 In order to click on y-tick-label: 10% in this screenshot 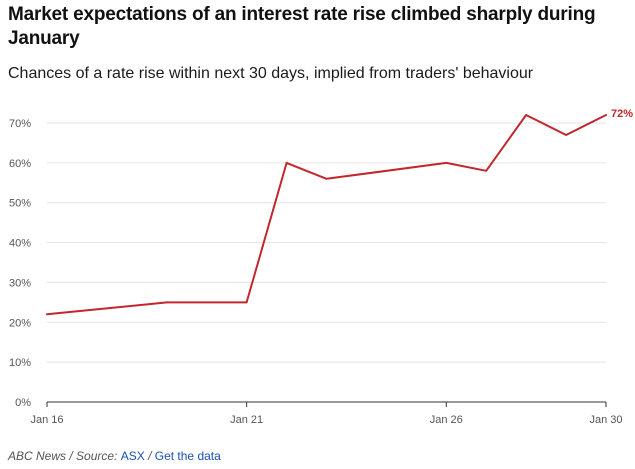, I will do `click(20, 363)`.